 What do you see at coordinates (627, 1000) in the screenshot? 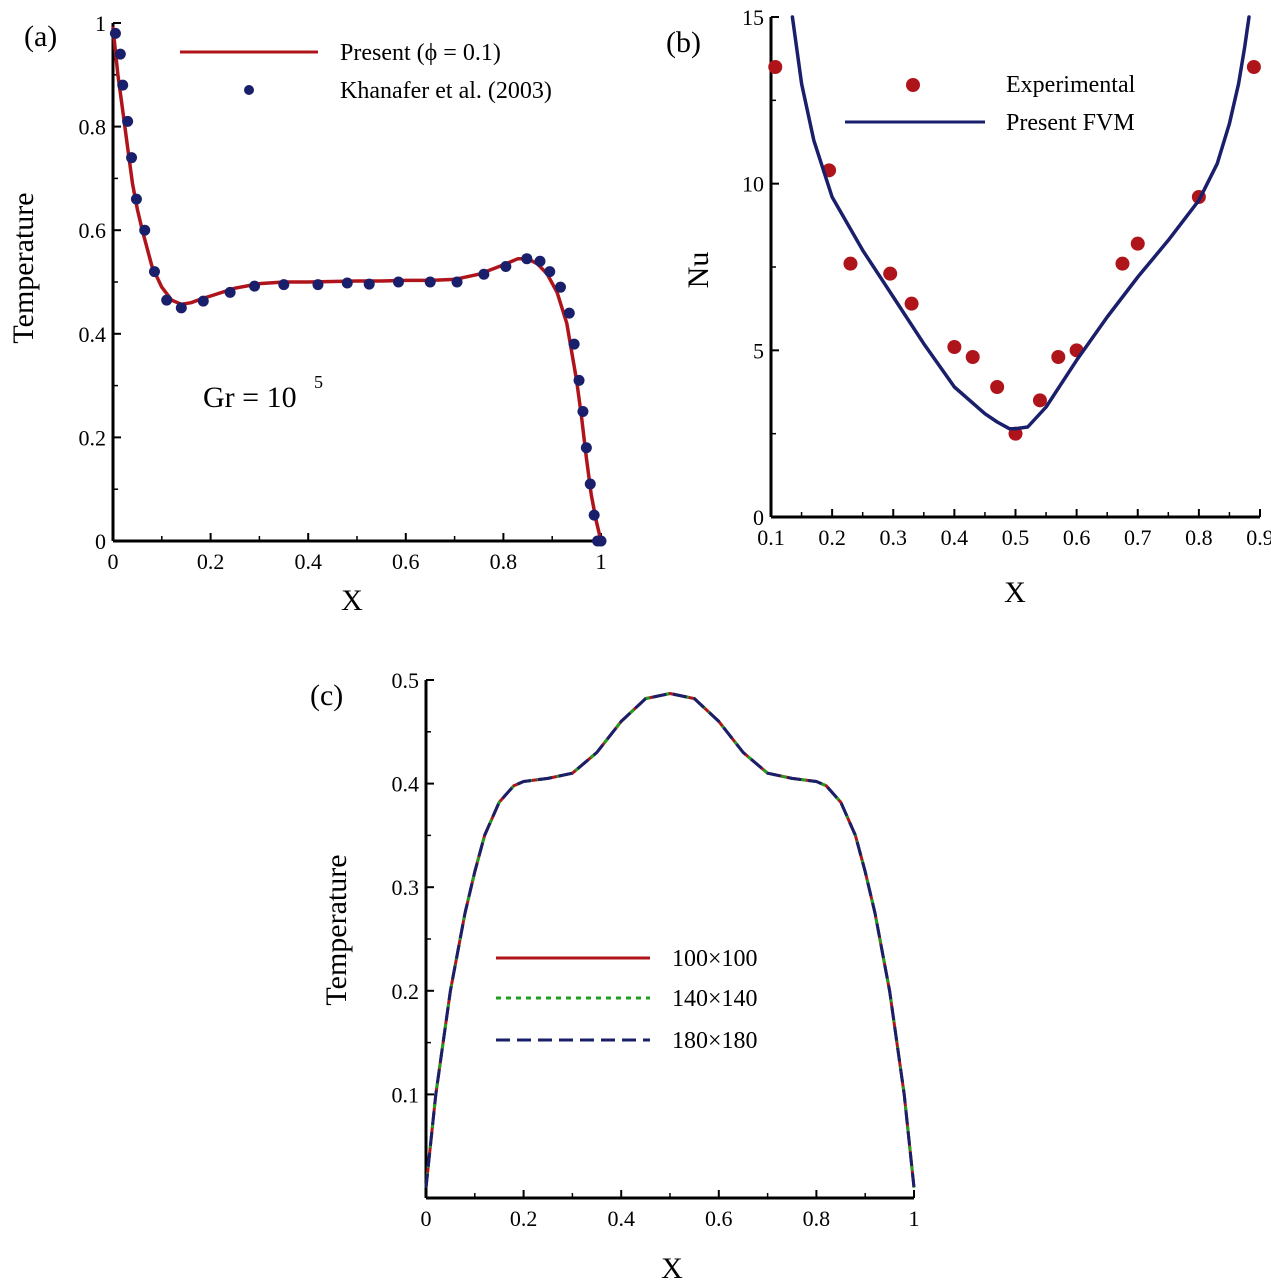
I see `panel-c-legend: 100×100 140×140 180×180` at bounding box center [627, 1000].